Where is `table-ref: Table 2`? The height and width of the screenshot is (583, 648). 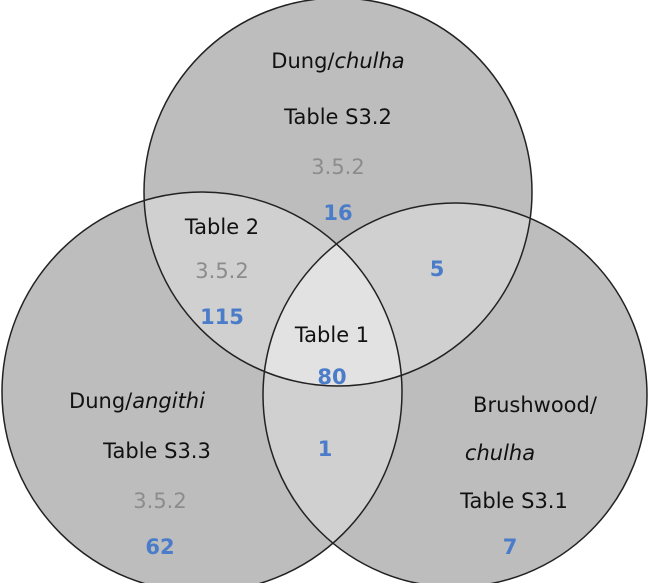
table-ref: Table 2 is located at coordinates (221, 227).